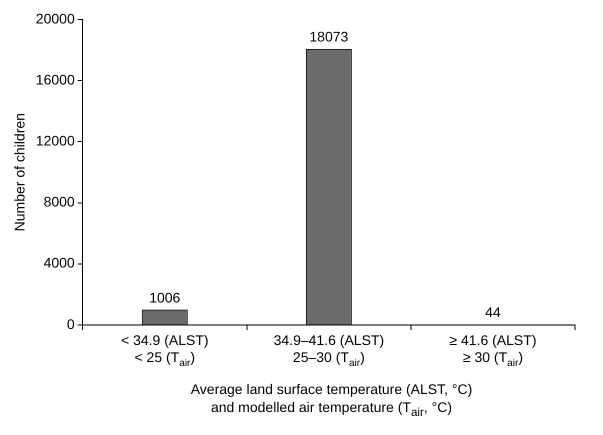 The width and height of the screenshot is (603, 435). What do you see at coordinates (70, 324) in the screenshot?
I see `y-tick-label: 0` at bounding box center [70, 324].